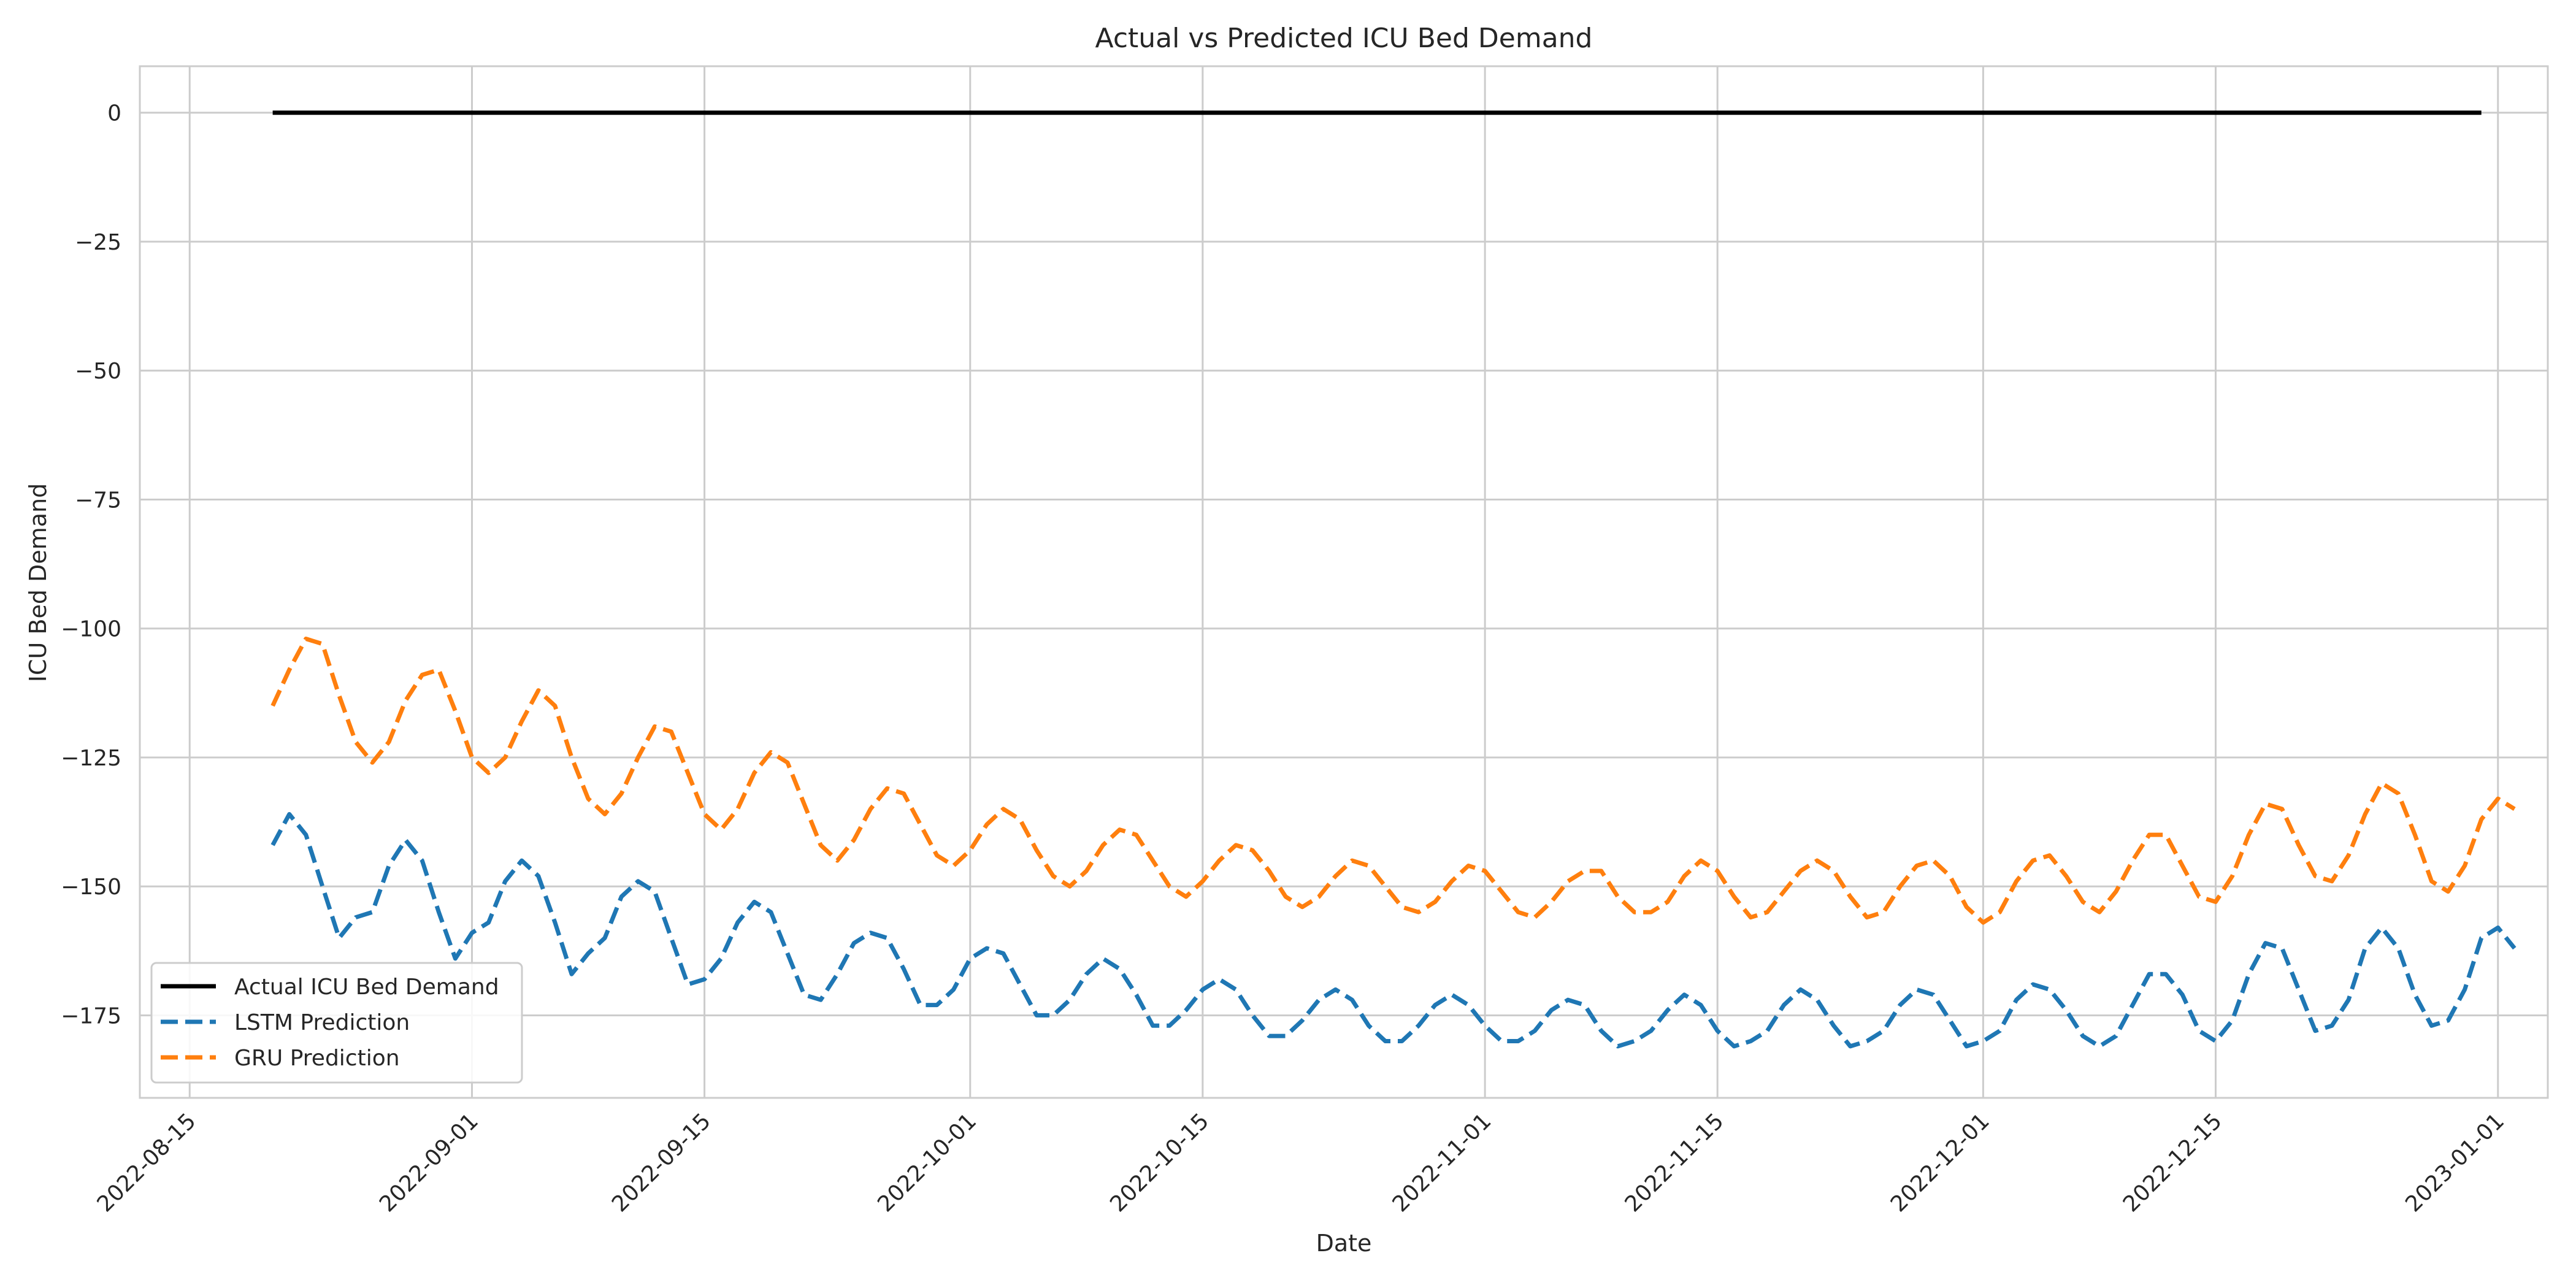 This screenshot has height=1288, width=2576. I want to click on chart-title: Actual vs Predicted ICU Bed Demand, so click(1344, 38).